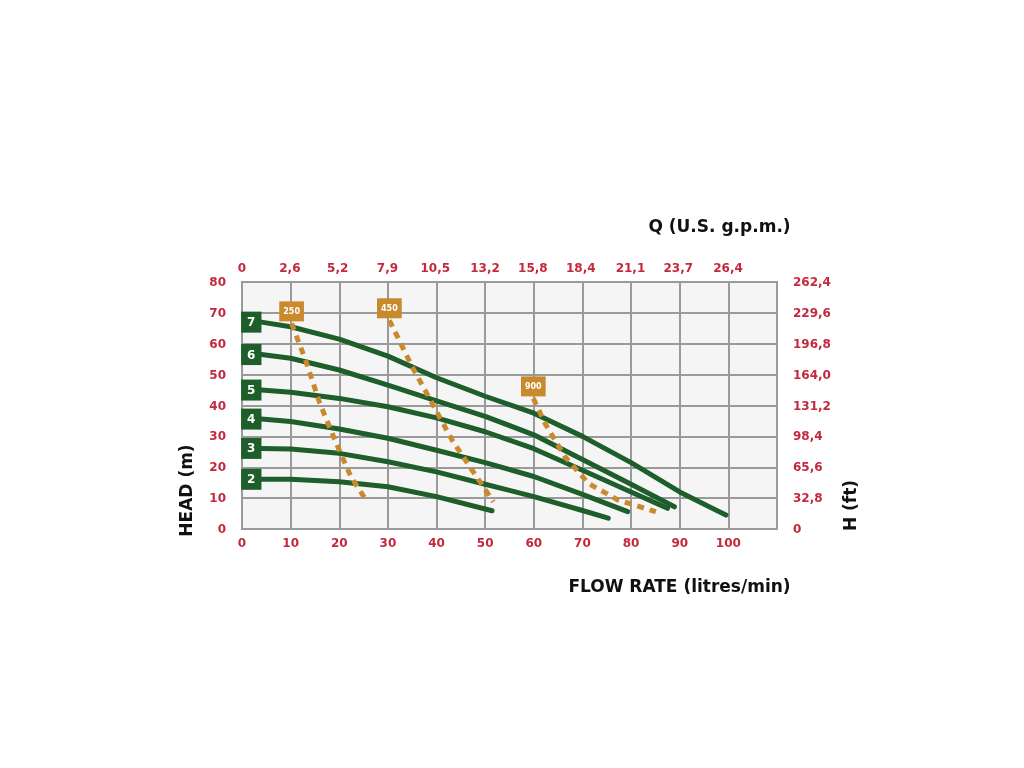 The image size is (1024, 768). Describe the element at coordinates (217, 436) in the screenshot. I see `y-tick-label: 30` at that location.